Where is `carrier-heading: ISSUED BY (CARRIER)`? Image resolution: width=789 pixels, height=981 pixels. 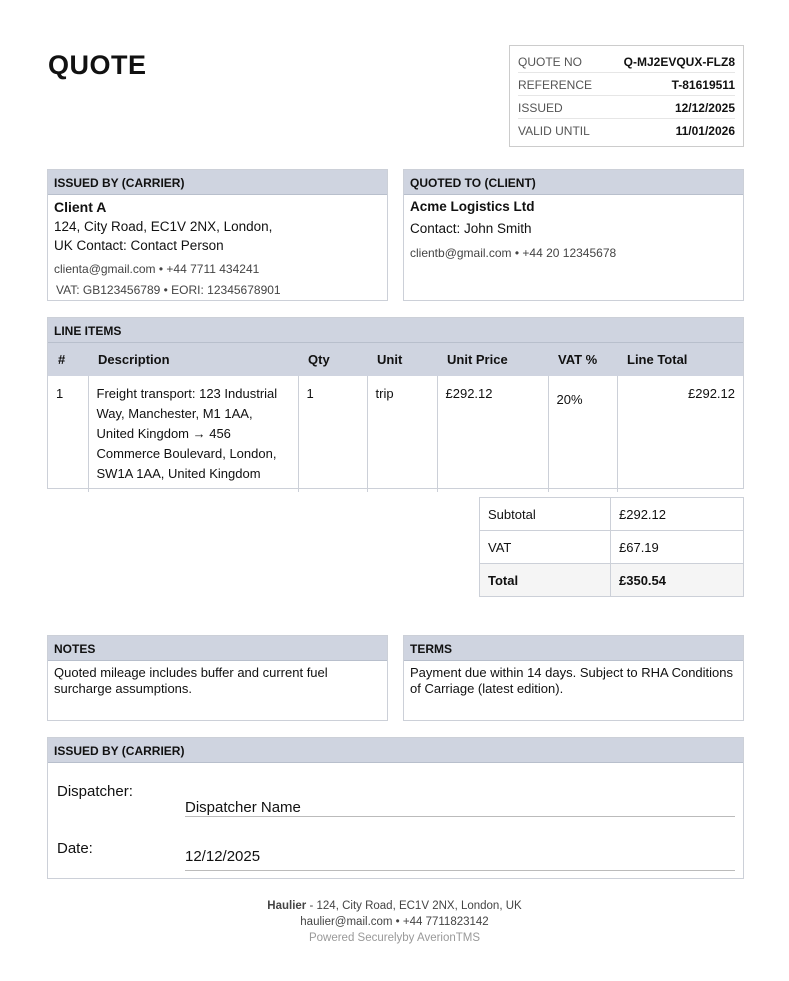
carrier-heading: ISSUED BY (CARRIER) is located at coordinates (217, 182).